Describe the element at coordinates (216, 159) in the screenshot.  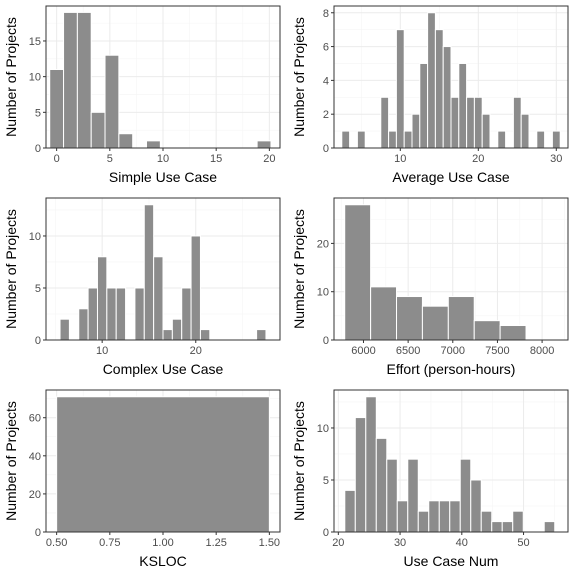
I see `x-tick-label: 15` at that location.